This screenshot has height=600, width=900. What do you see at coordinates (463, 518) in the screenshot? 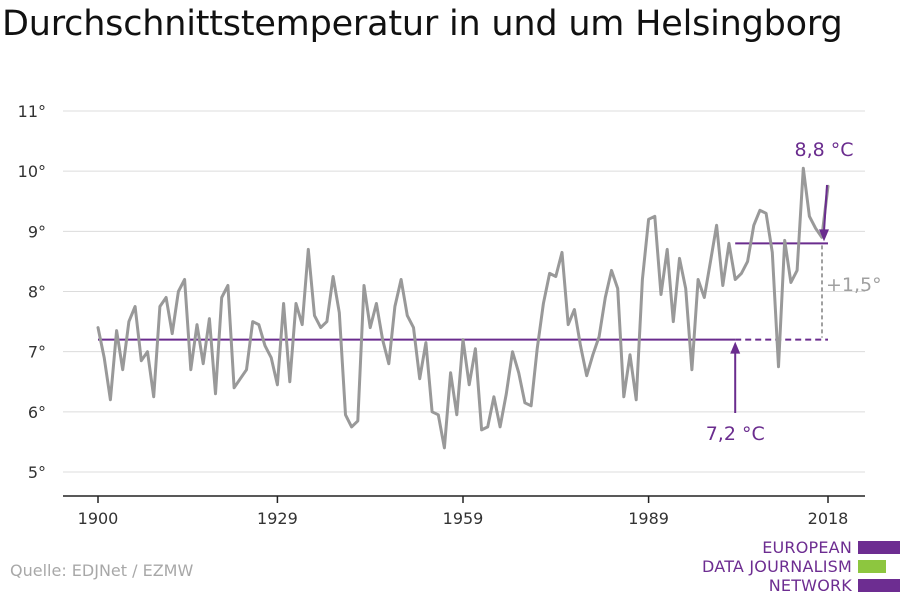
I see `x-tick-label-1959: 1959` at bounding box center [463, 518].